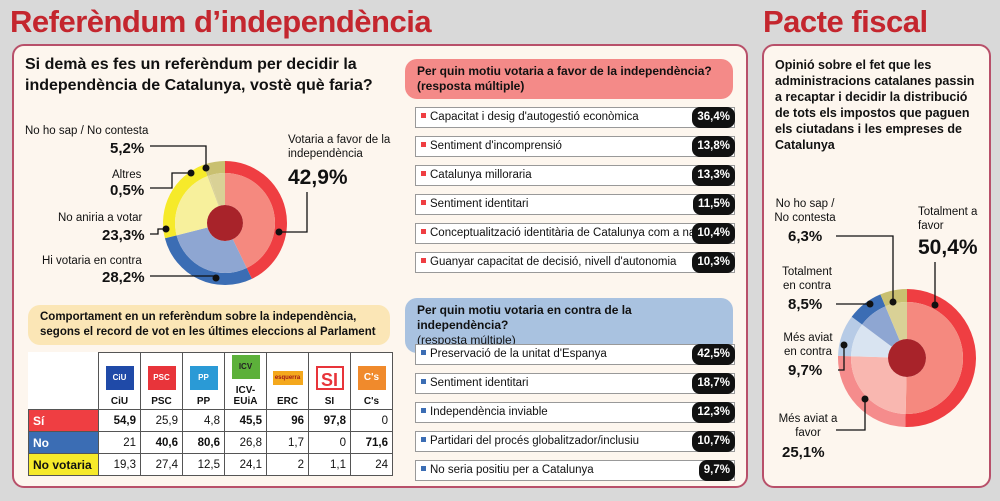  Describe the element at coordinates (329, 420) in the screenshot. I see `table-cell: 97,8` at that location.